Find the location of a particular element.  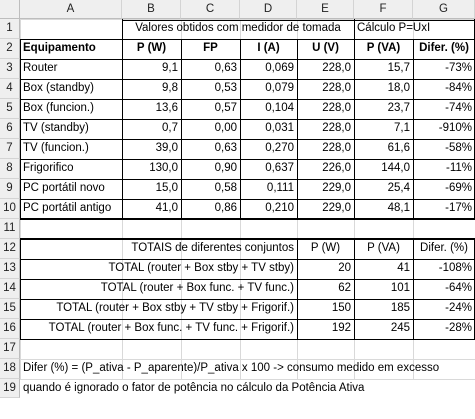

row-header-13: 13 is located at coordinates (10, 269).